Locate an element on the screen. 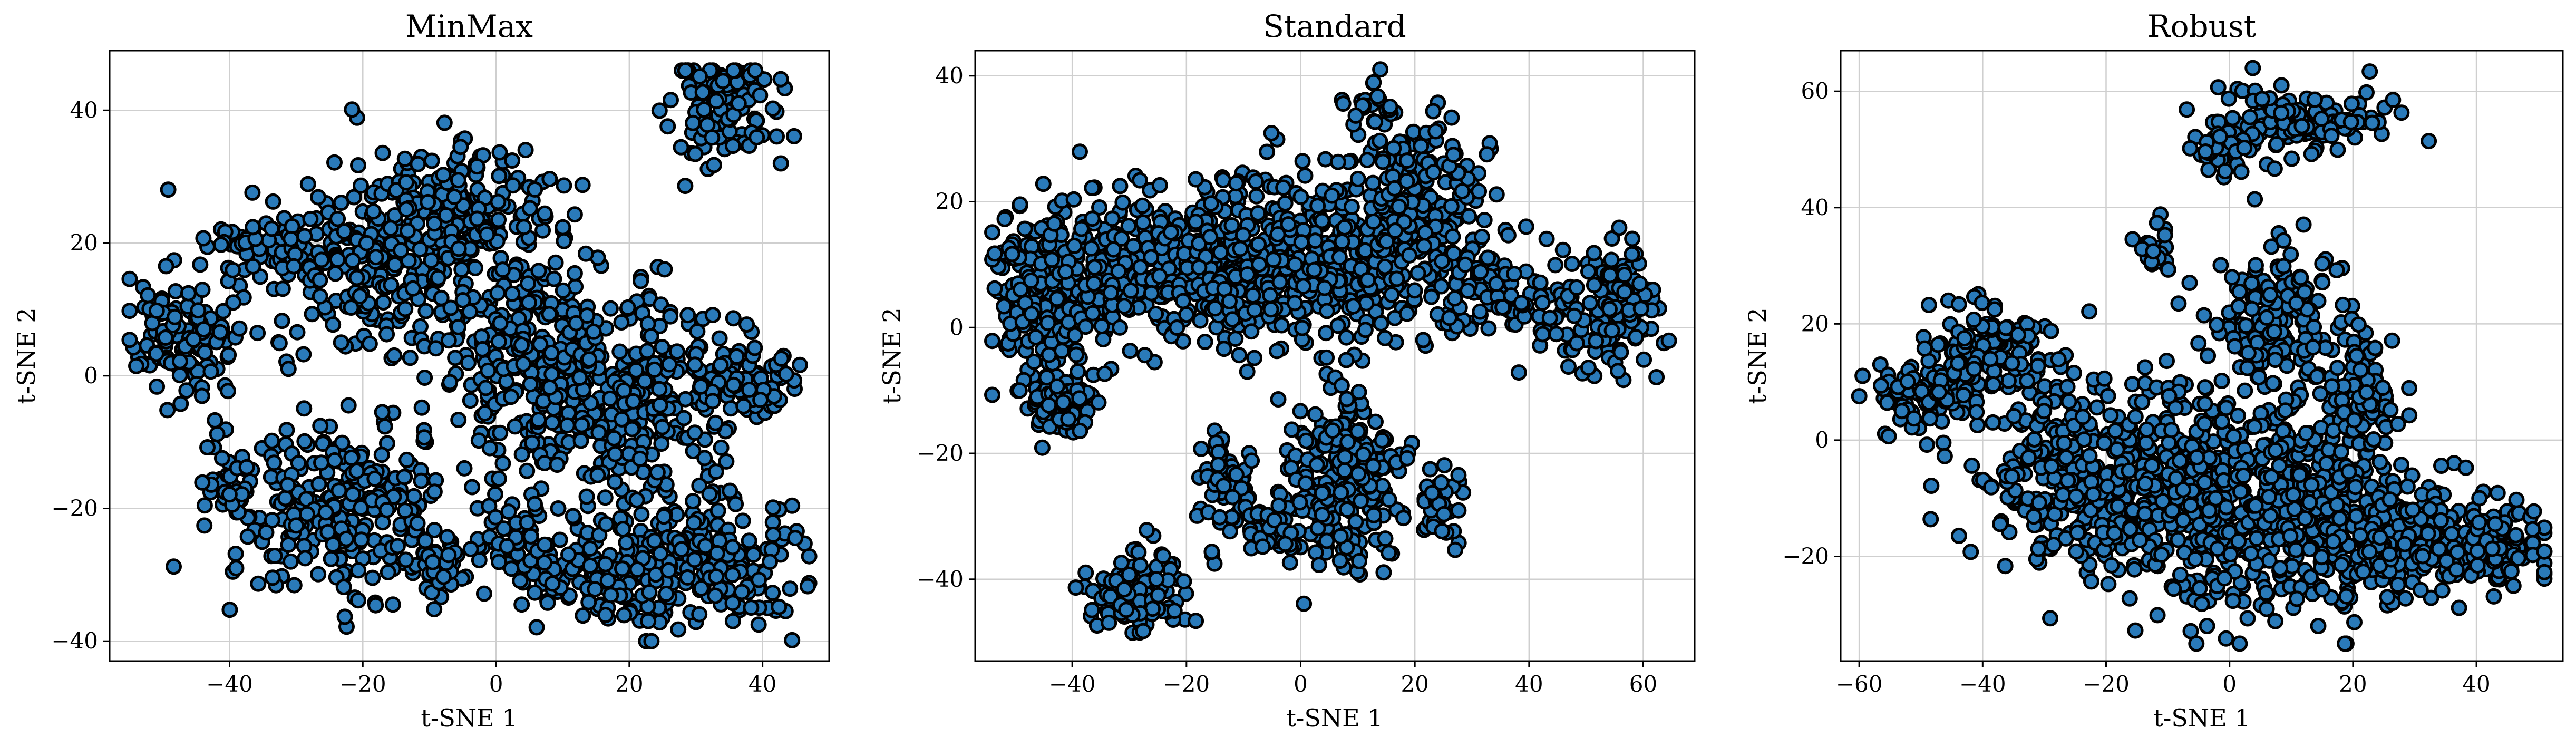  x-tick-label: 60 is located at coordinates (1643, 684).